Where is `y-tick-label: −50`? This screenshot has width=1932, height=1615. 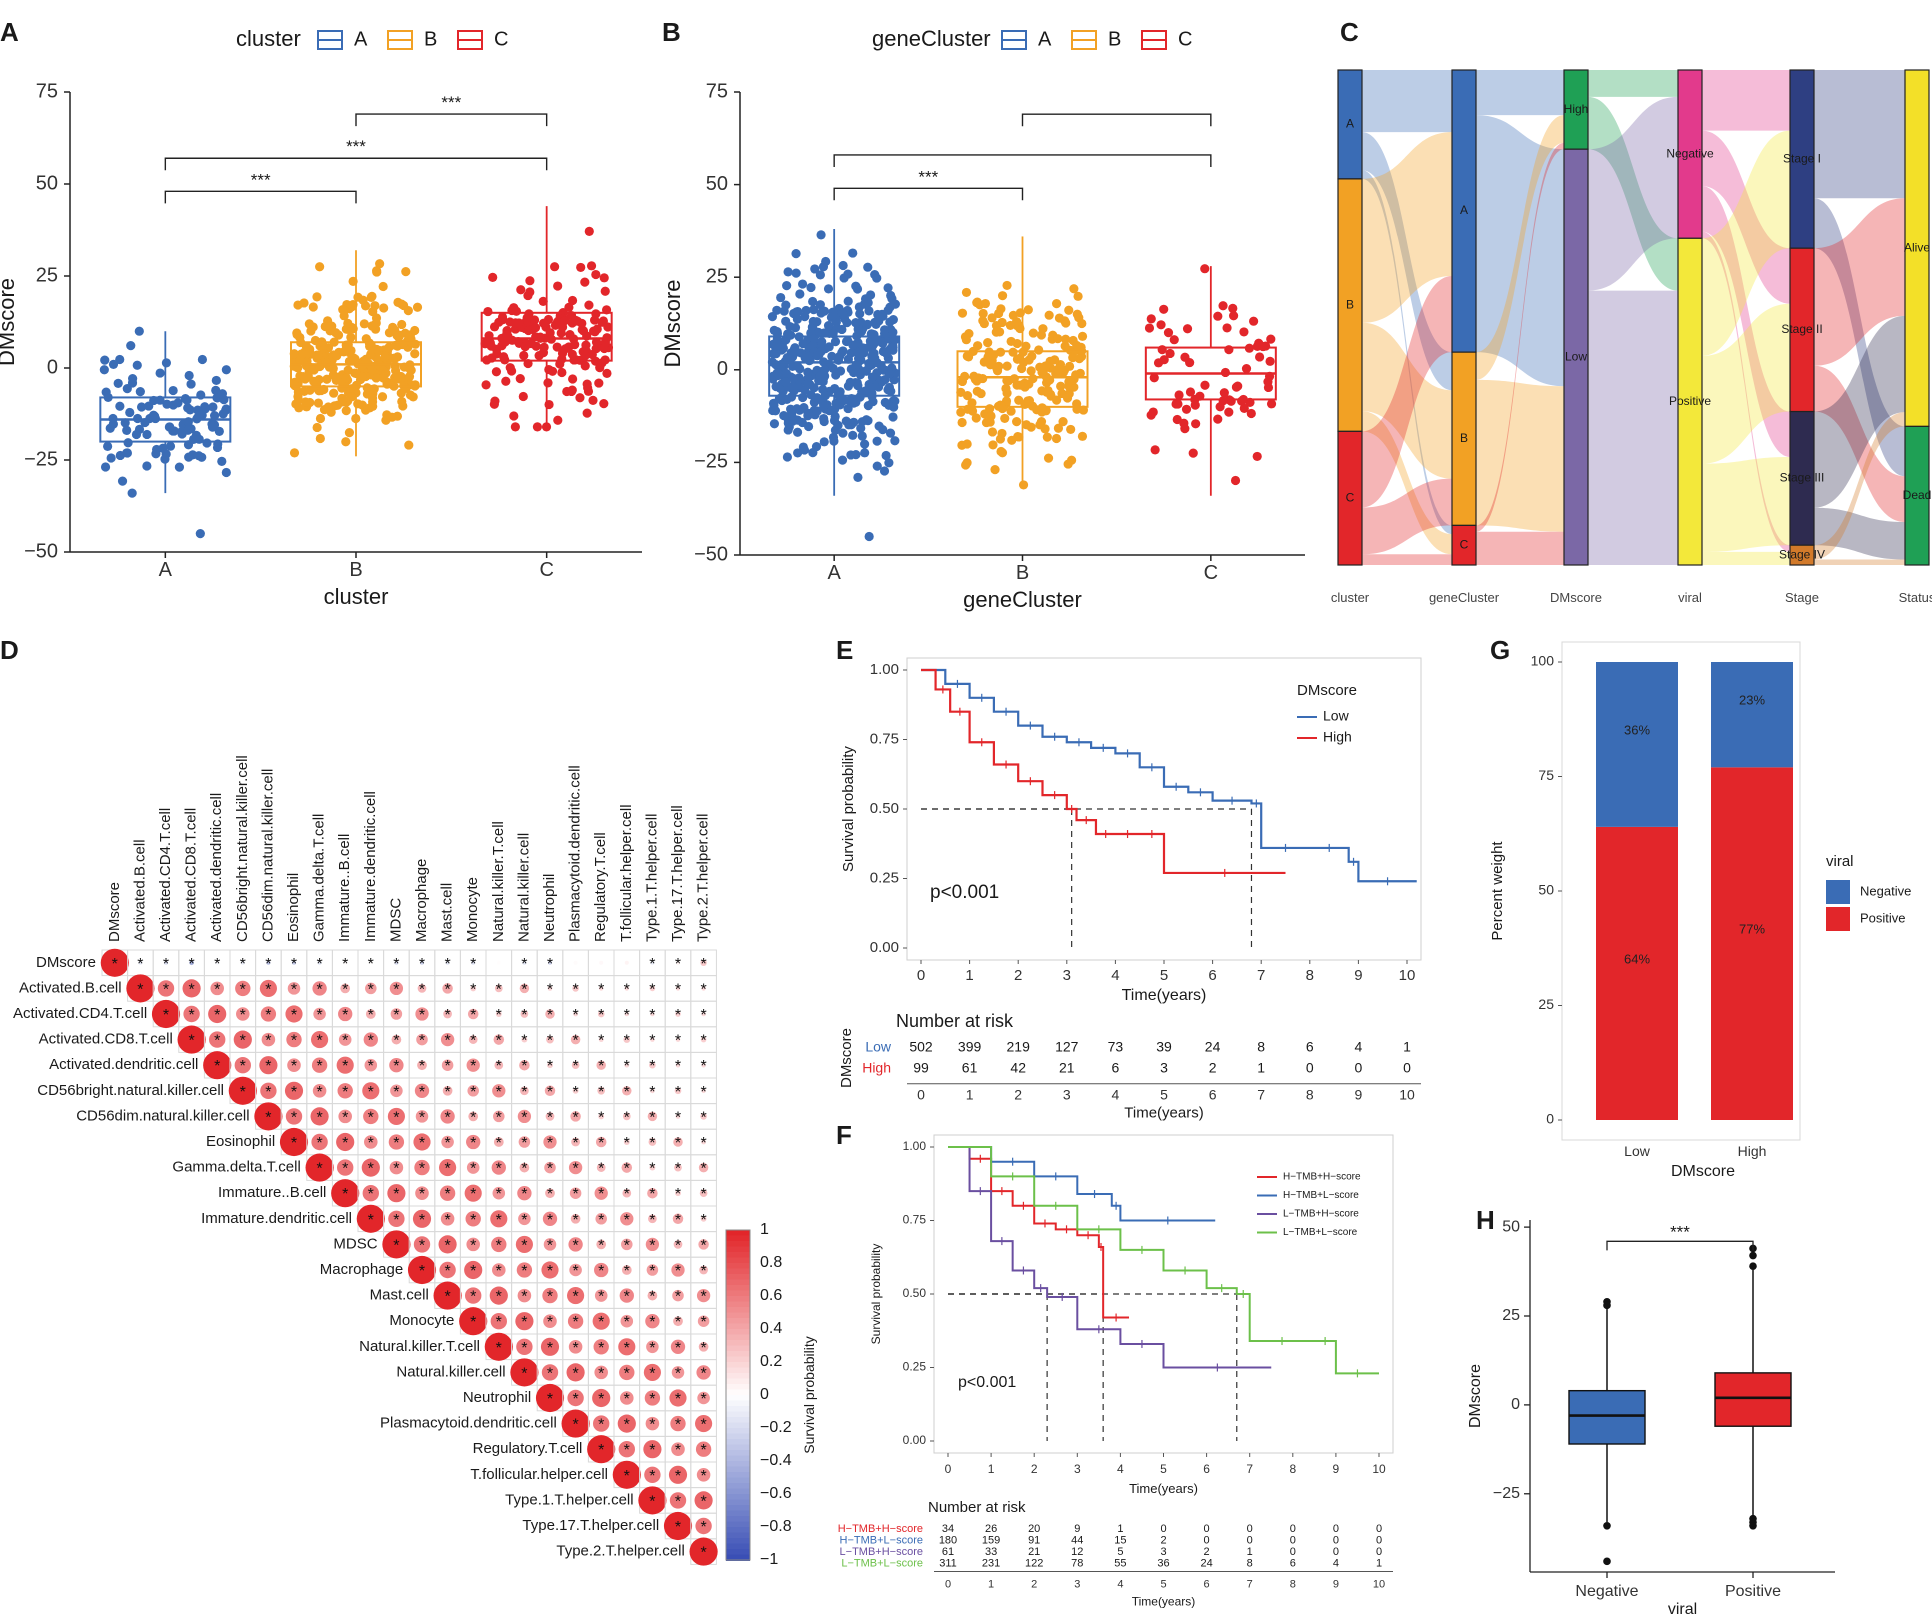 y-tick-label: −50 is located at coordinates (711, 554).